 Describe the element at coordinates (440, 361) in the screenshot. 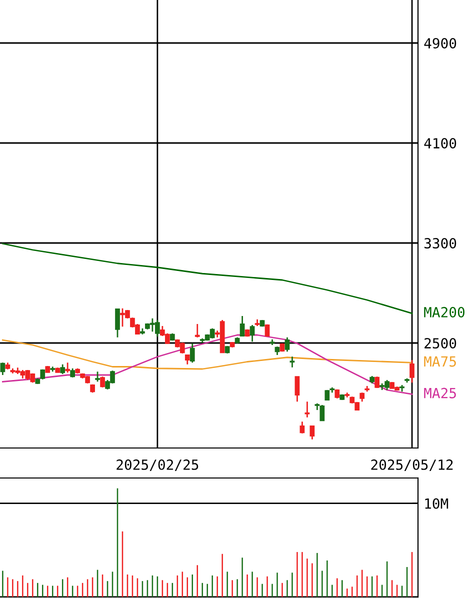

I see `series-label: MA75` at that location.